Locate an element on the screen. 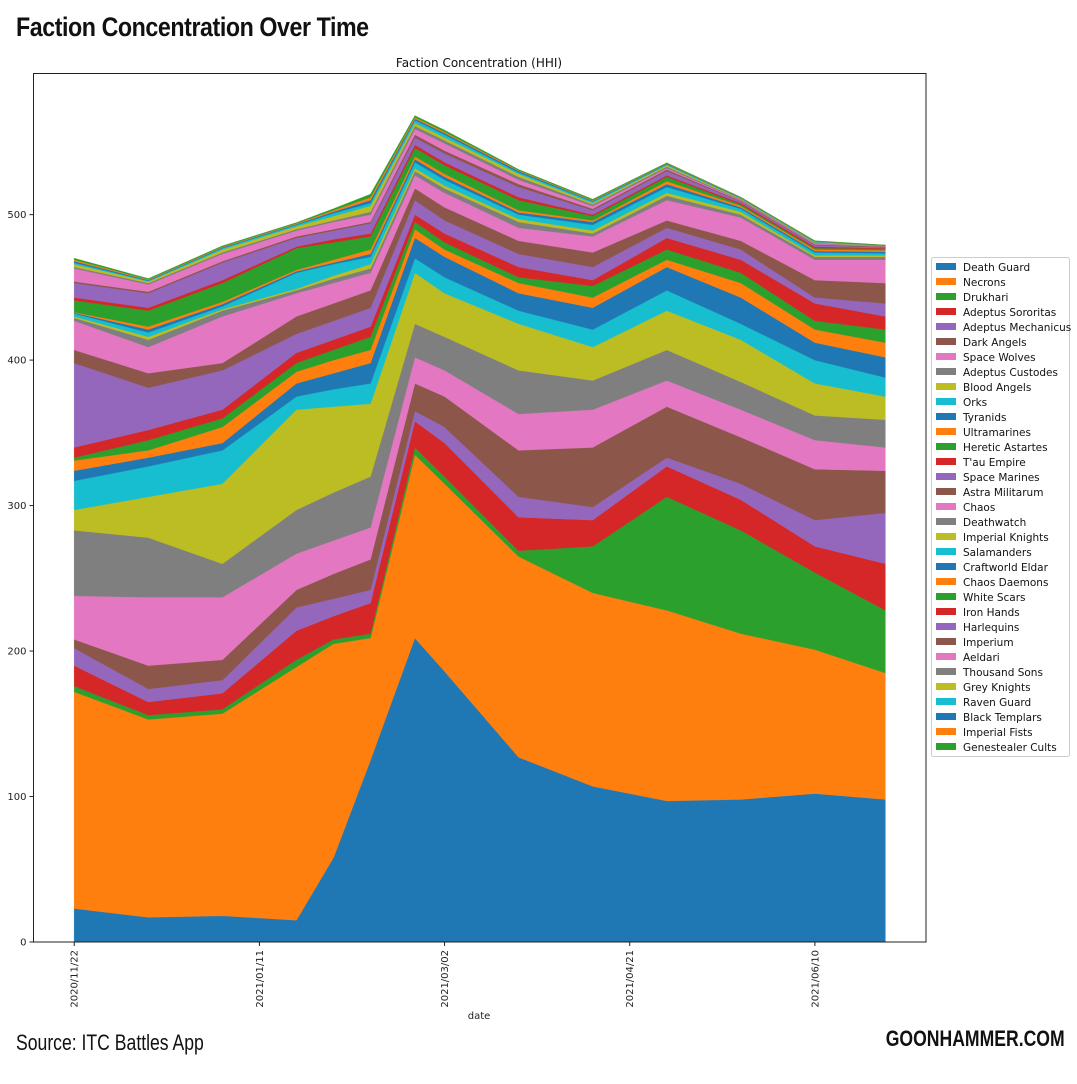 Image resolution: width=1077 pixels, height=1084 pixels. legend-label: Thousand Sons is located at coordinates (1002, 673).